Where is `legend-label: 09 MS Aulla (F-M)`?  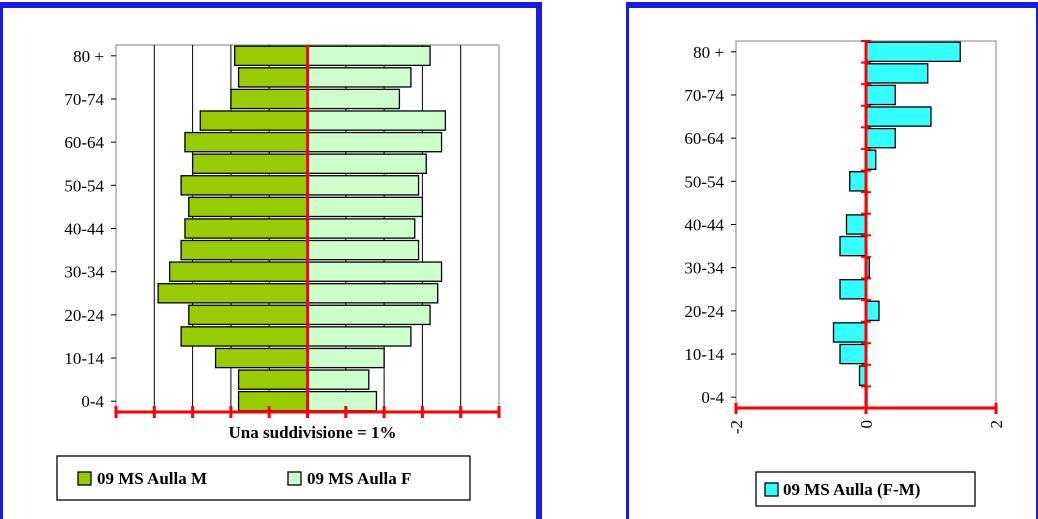
legend-label: 09 MS Aulla (F-M) is located at coordinates (851, 489).